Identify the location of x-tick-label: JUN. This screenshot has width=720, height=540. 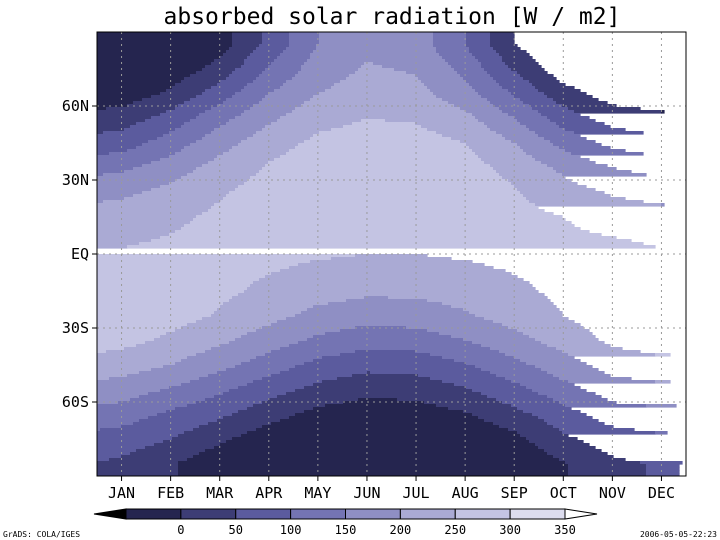
(366, 493).